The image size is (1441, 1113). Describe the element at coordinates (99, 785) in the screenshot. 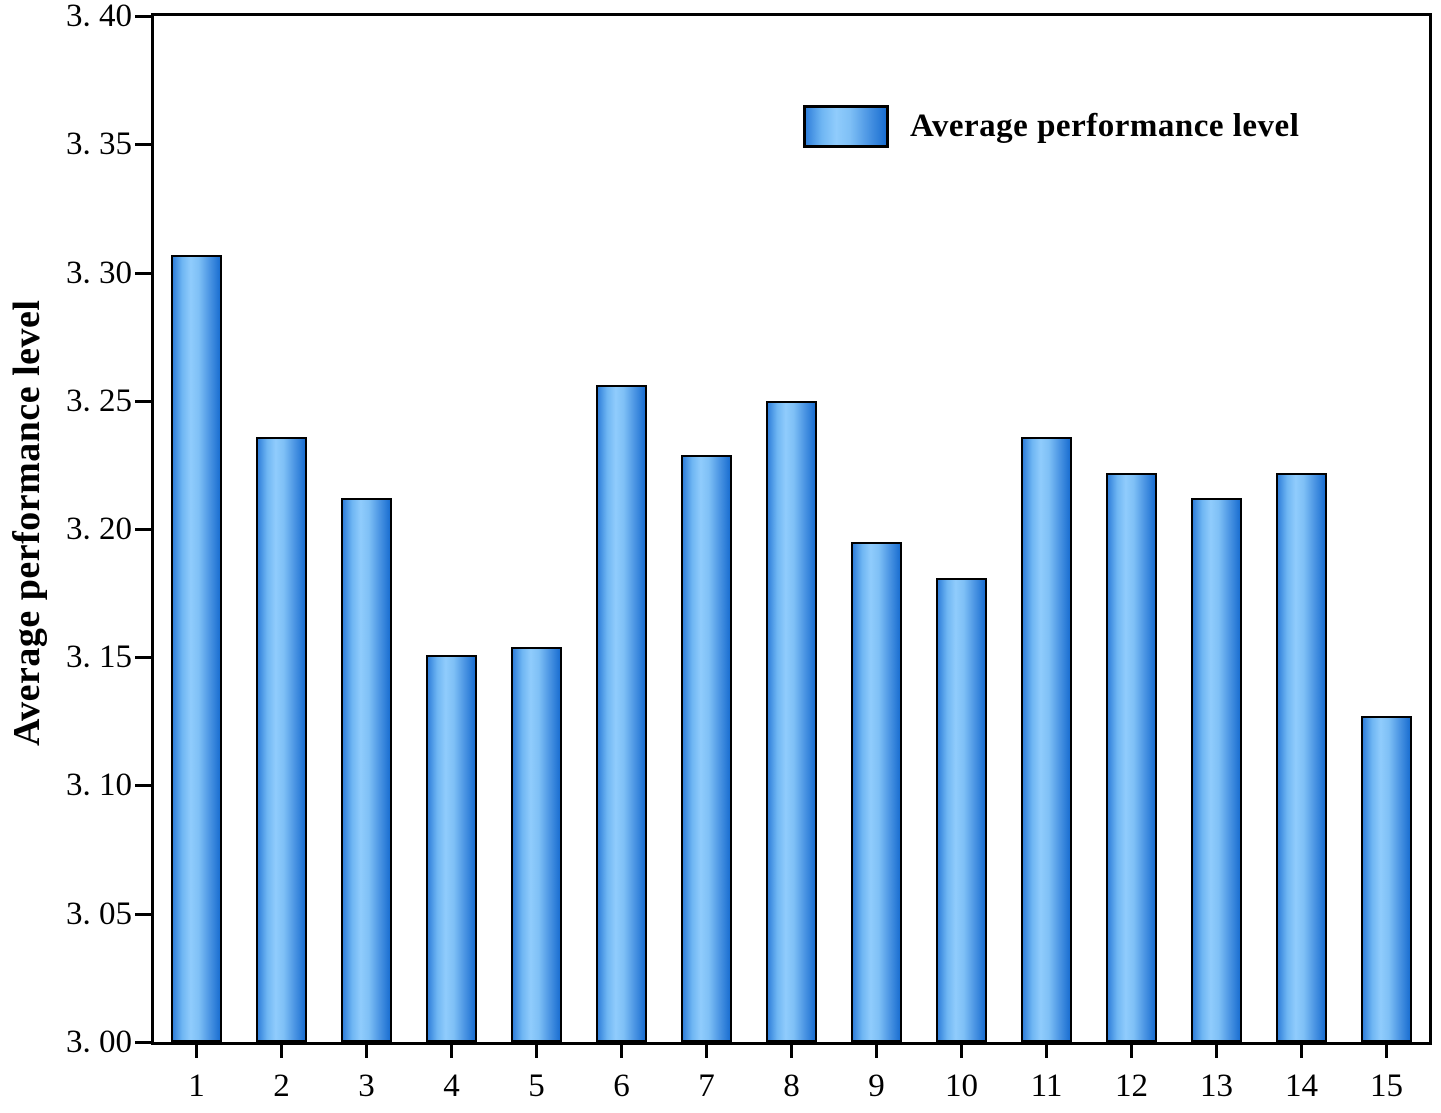

I see `y-axis-tick-label: 3. 10` at that location.